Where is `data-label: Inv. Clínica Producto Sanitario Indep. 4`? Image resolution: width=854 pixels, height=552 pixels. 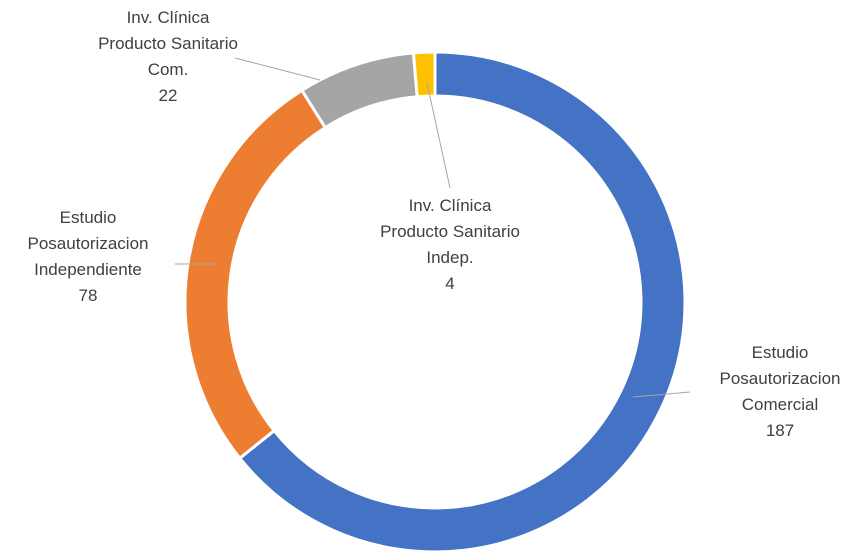
data-label: Inv. Clínica Producto Sanitario Indep. 4 is located at coordinates (450, 245).